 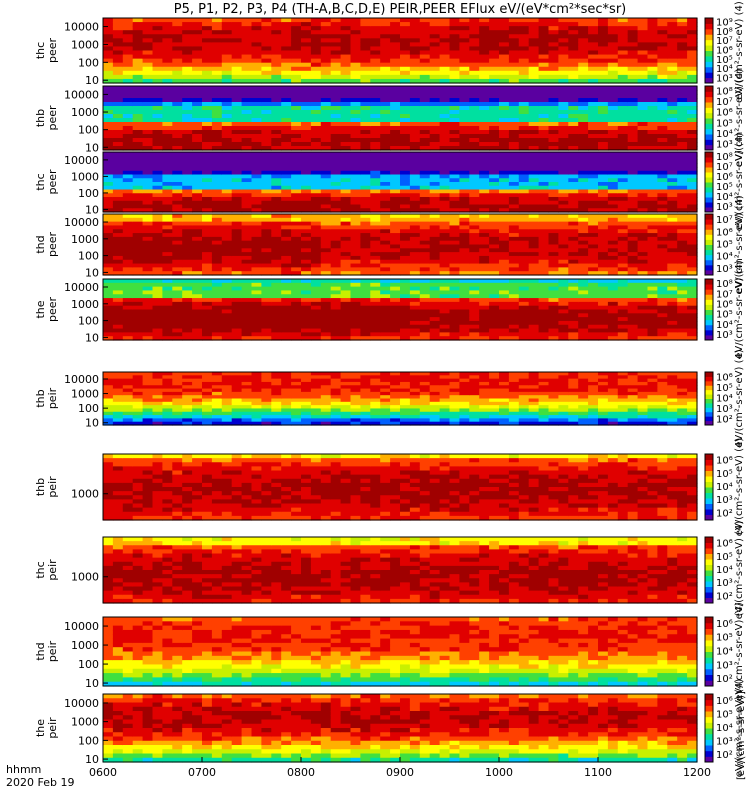 I want to click on colorbar-segment, so click(x=709, y=155).